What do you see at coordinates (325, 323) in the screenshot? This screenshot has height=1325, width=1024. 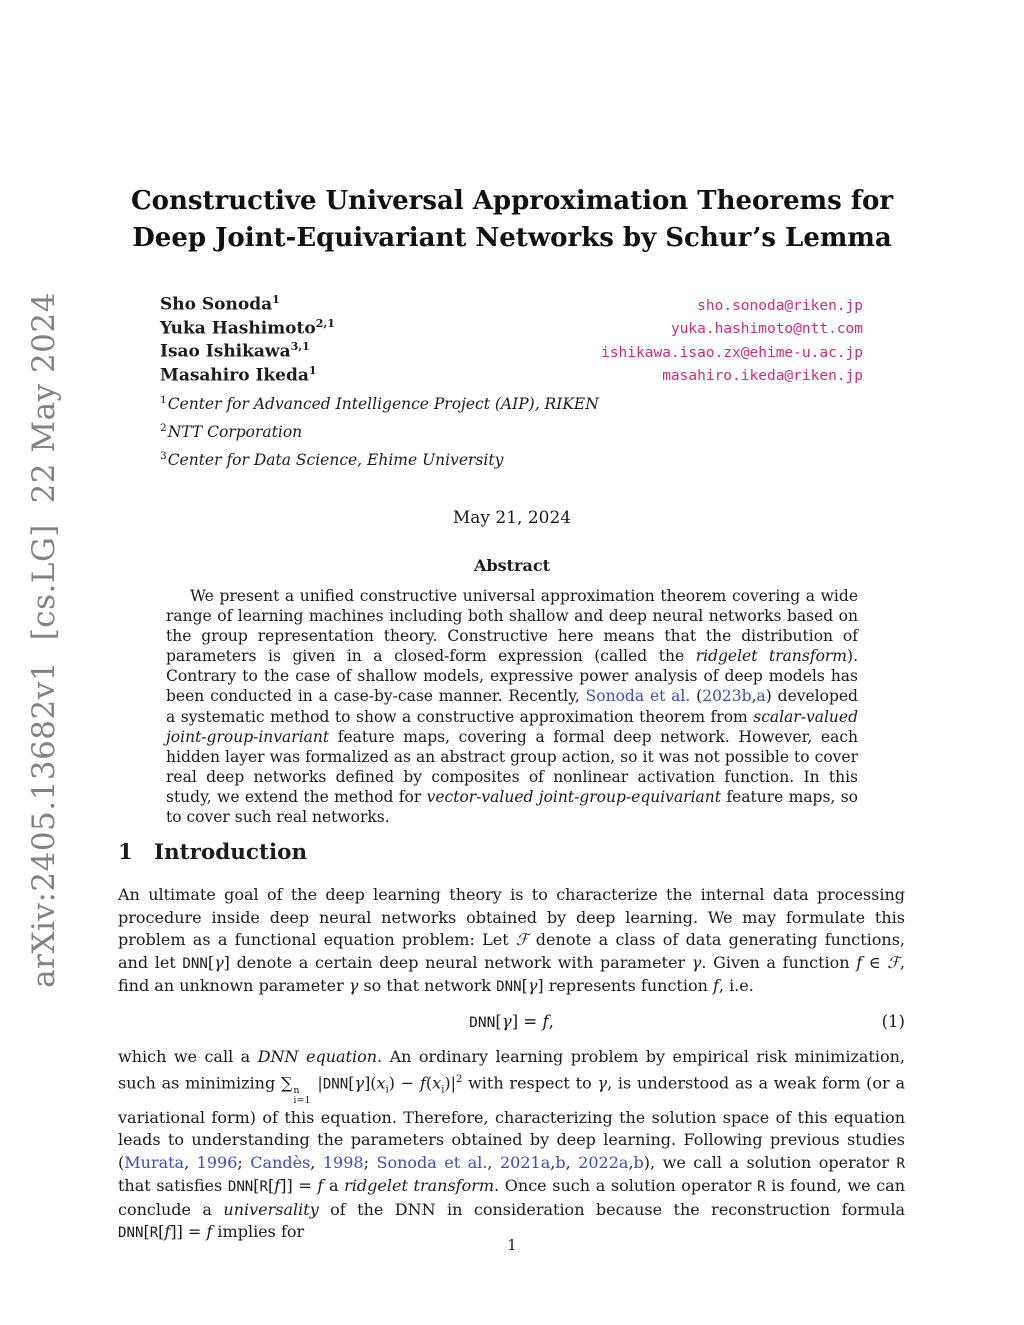 I see `author-affiliation-mark: 2,1` at bounding box center [325, 323].